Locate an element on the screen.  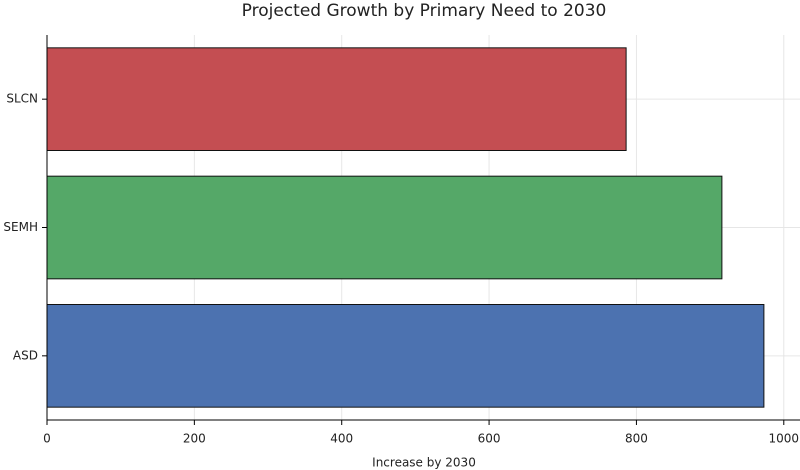
y-tick-label: SLCN is located at coordinates (22, 99).